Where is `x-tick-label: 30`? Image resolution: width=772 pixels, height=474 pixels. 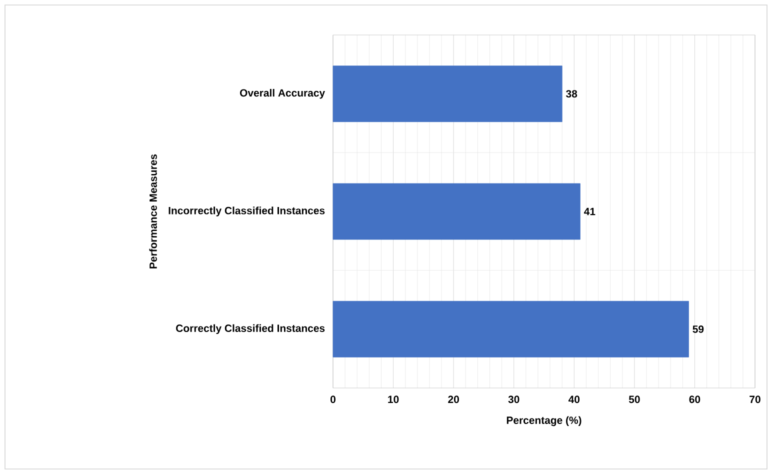 x-tick-label: 30 is located at coordinates (514, 400).